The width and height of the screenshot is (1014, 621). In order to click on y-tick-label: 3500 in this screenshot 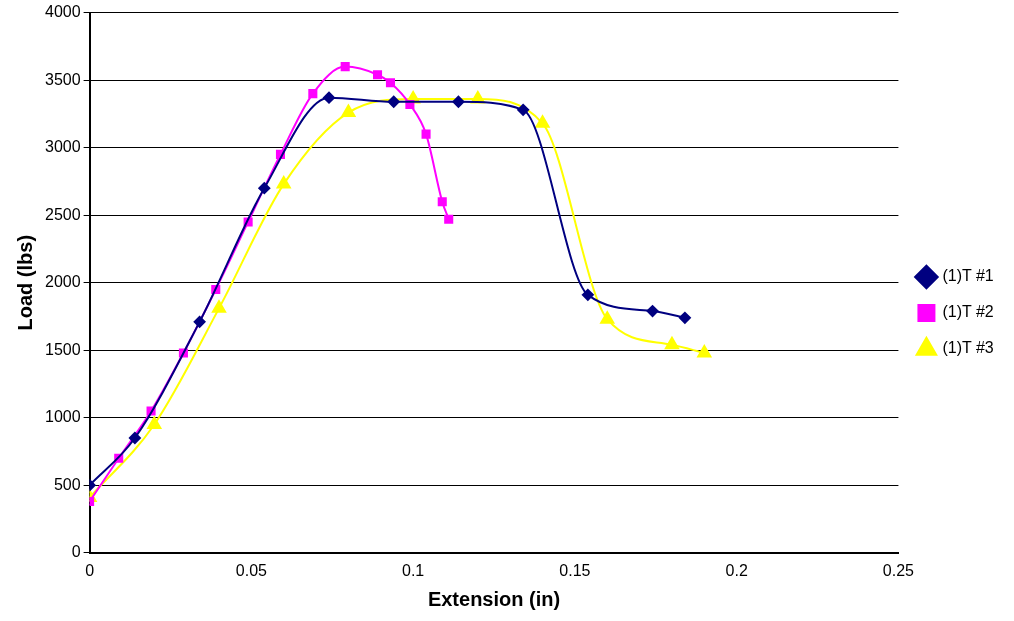, I will do `click(63, 79)`.